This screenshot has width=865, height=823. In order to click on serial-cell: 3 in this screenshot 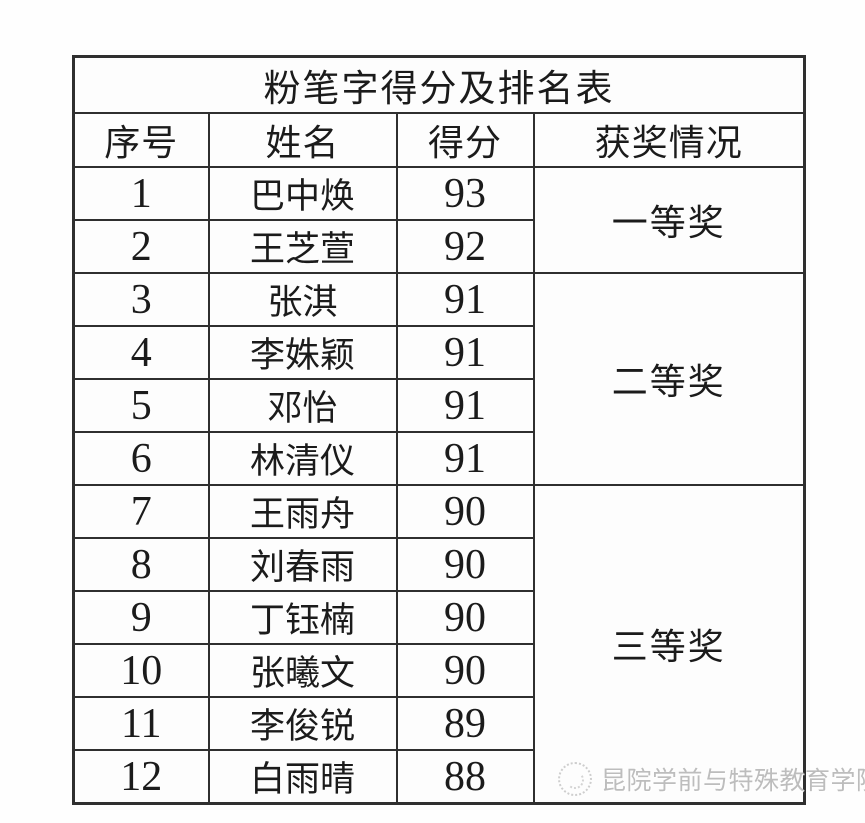, I will do `click(141, 299)`.